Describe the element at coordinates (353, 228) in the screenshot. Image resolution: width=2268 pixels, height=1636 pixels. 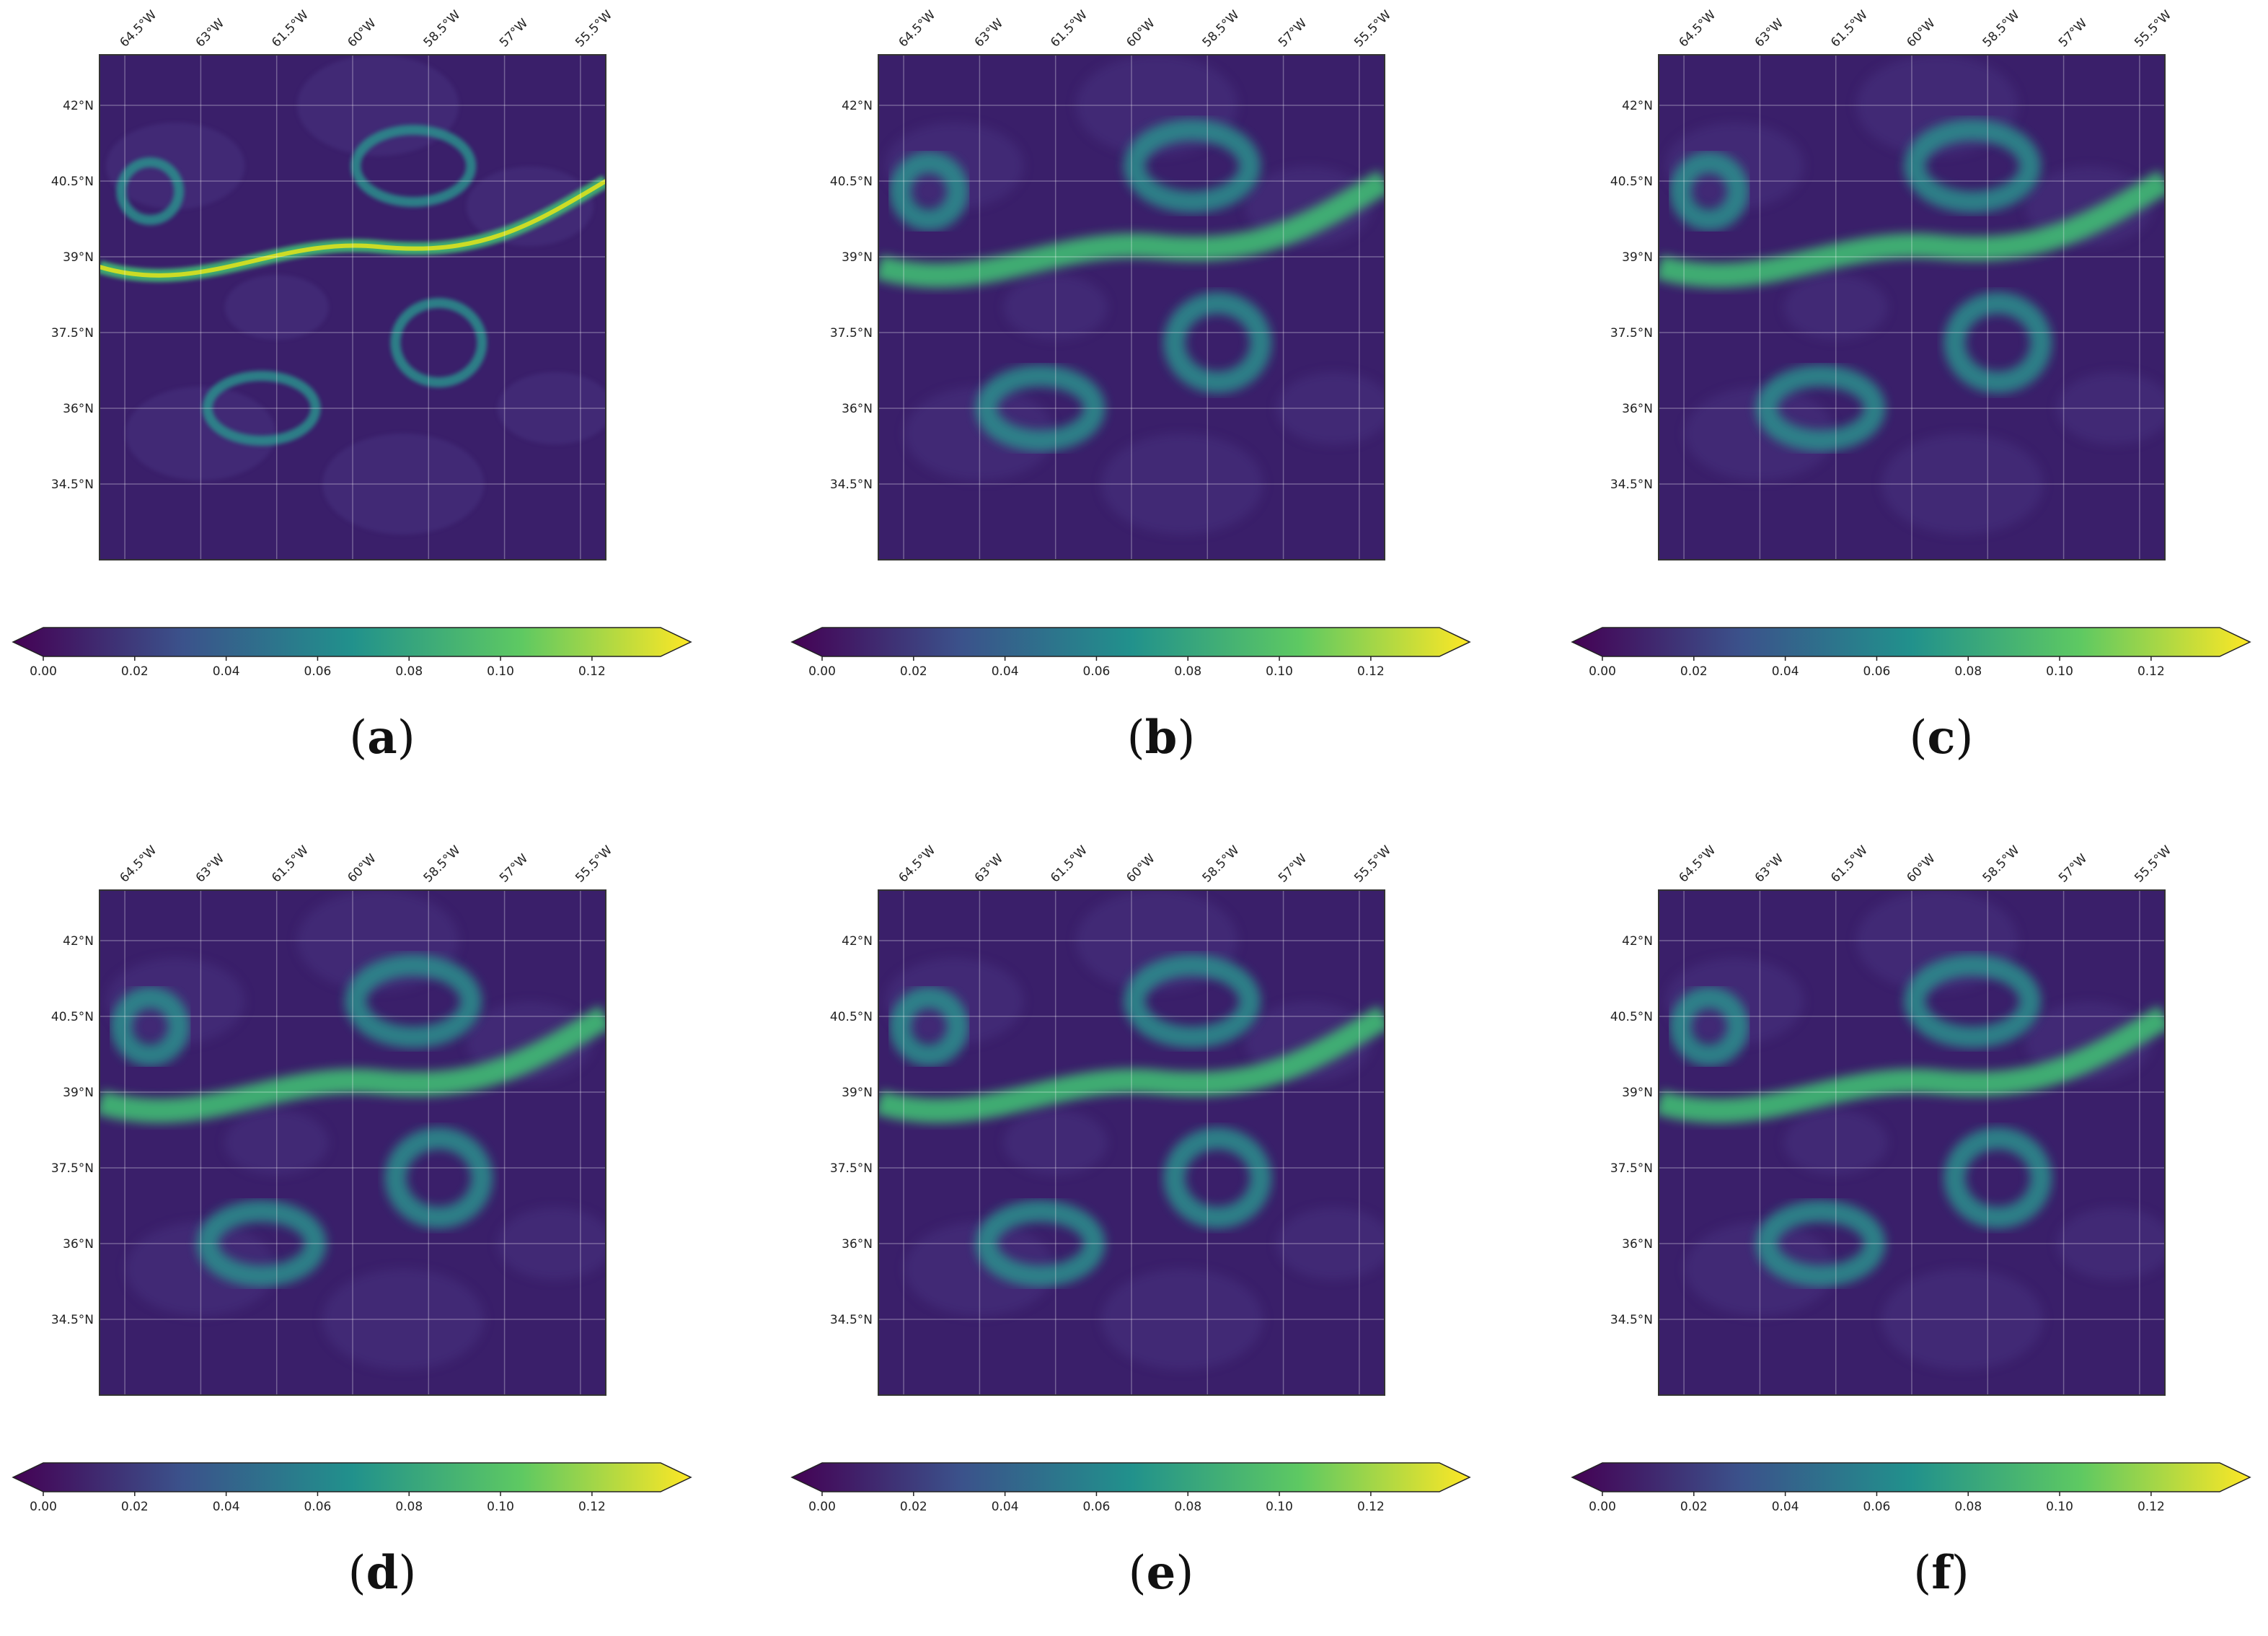
I see `jet-core` at that location.